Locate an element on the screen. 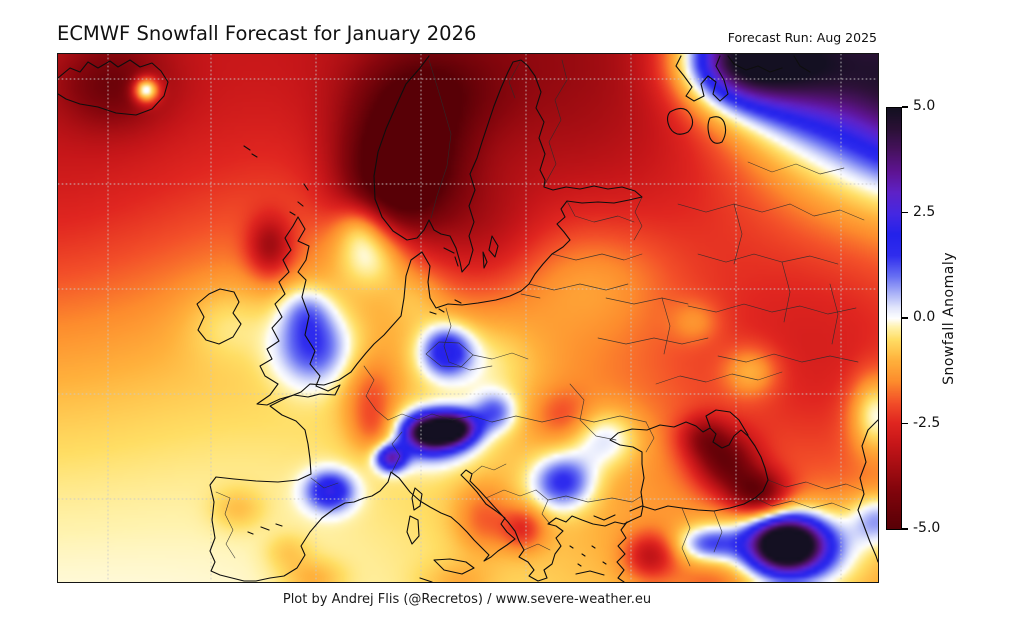  colorbar-axis-label: Snowfall Anomaly is located at coordinates (949, 318).